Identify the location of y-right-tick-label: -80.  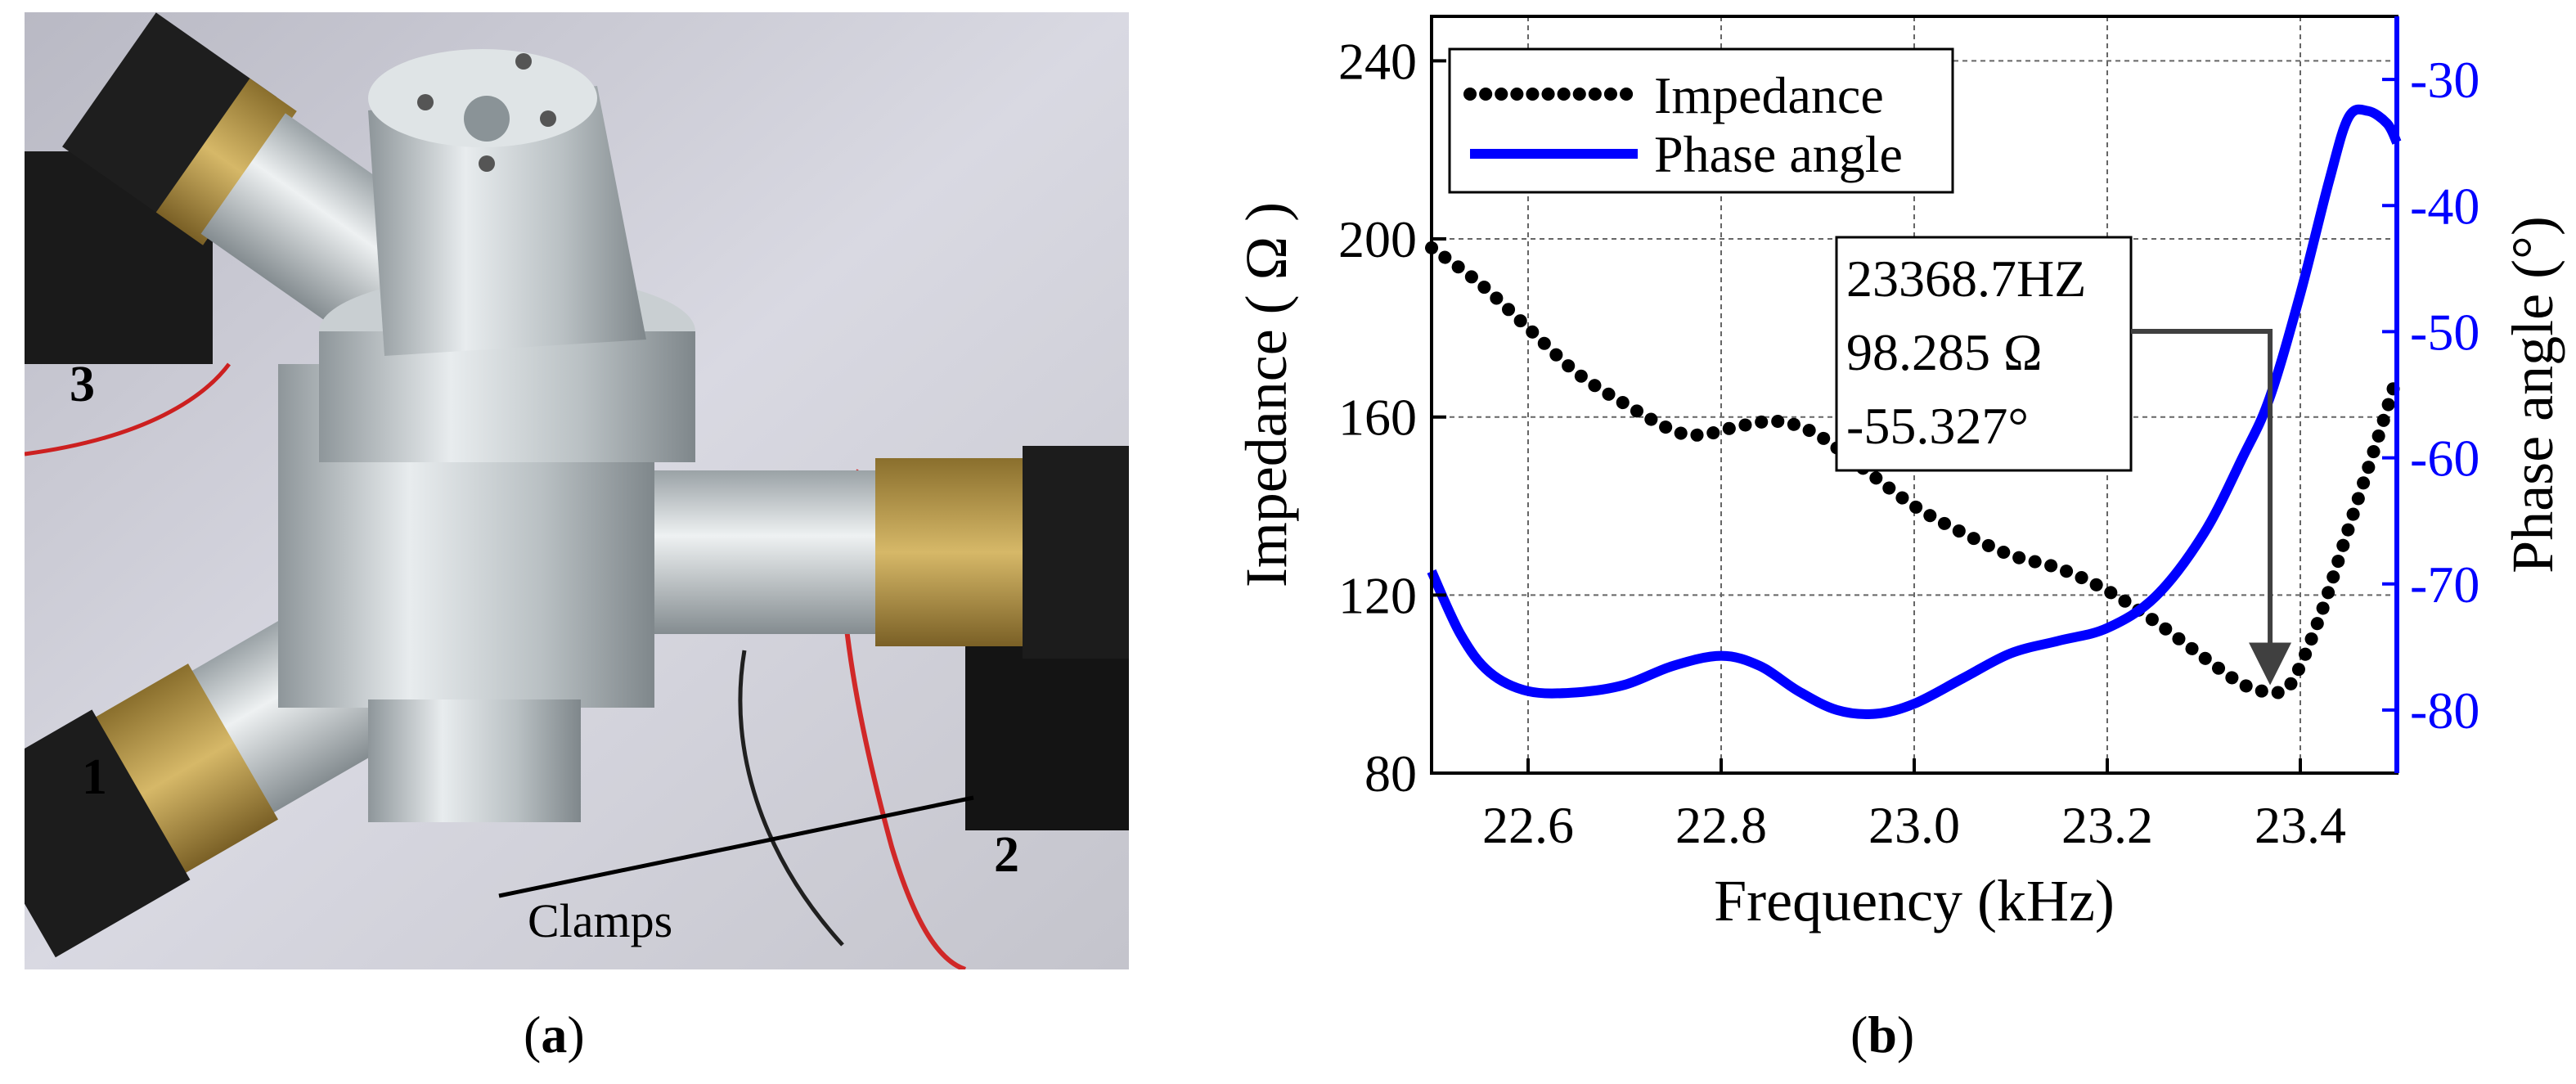
(2444, 710).